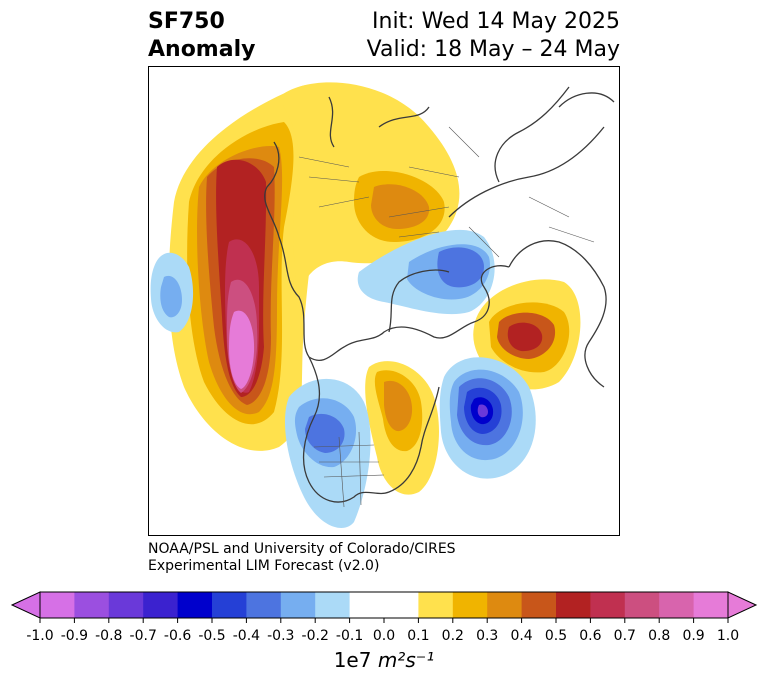  What do you see at coordinates (418, 636) in the screenshot?
I see `colorbar-tick-label: 0.1` at bounding box center [418, 636].